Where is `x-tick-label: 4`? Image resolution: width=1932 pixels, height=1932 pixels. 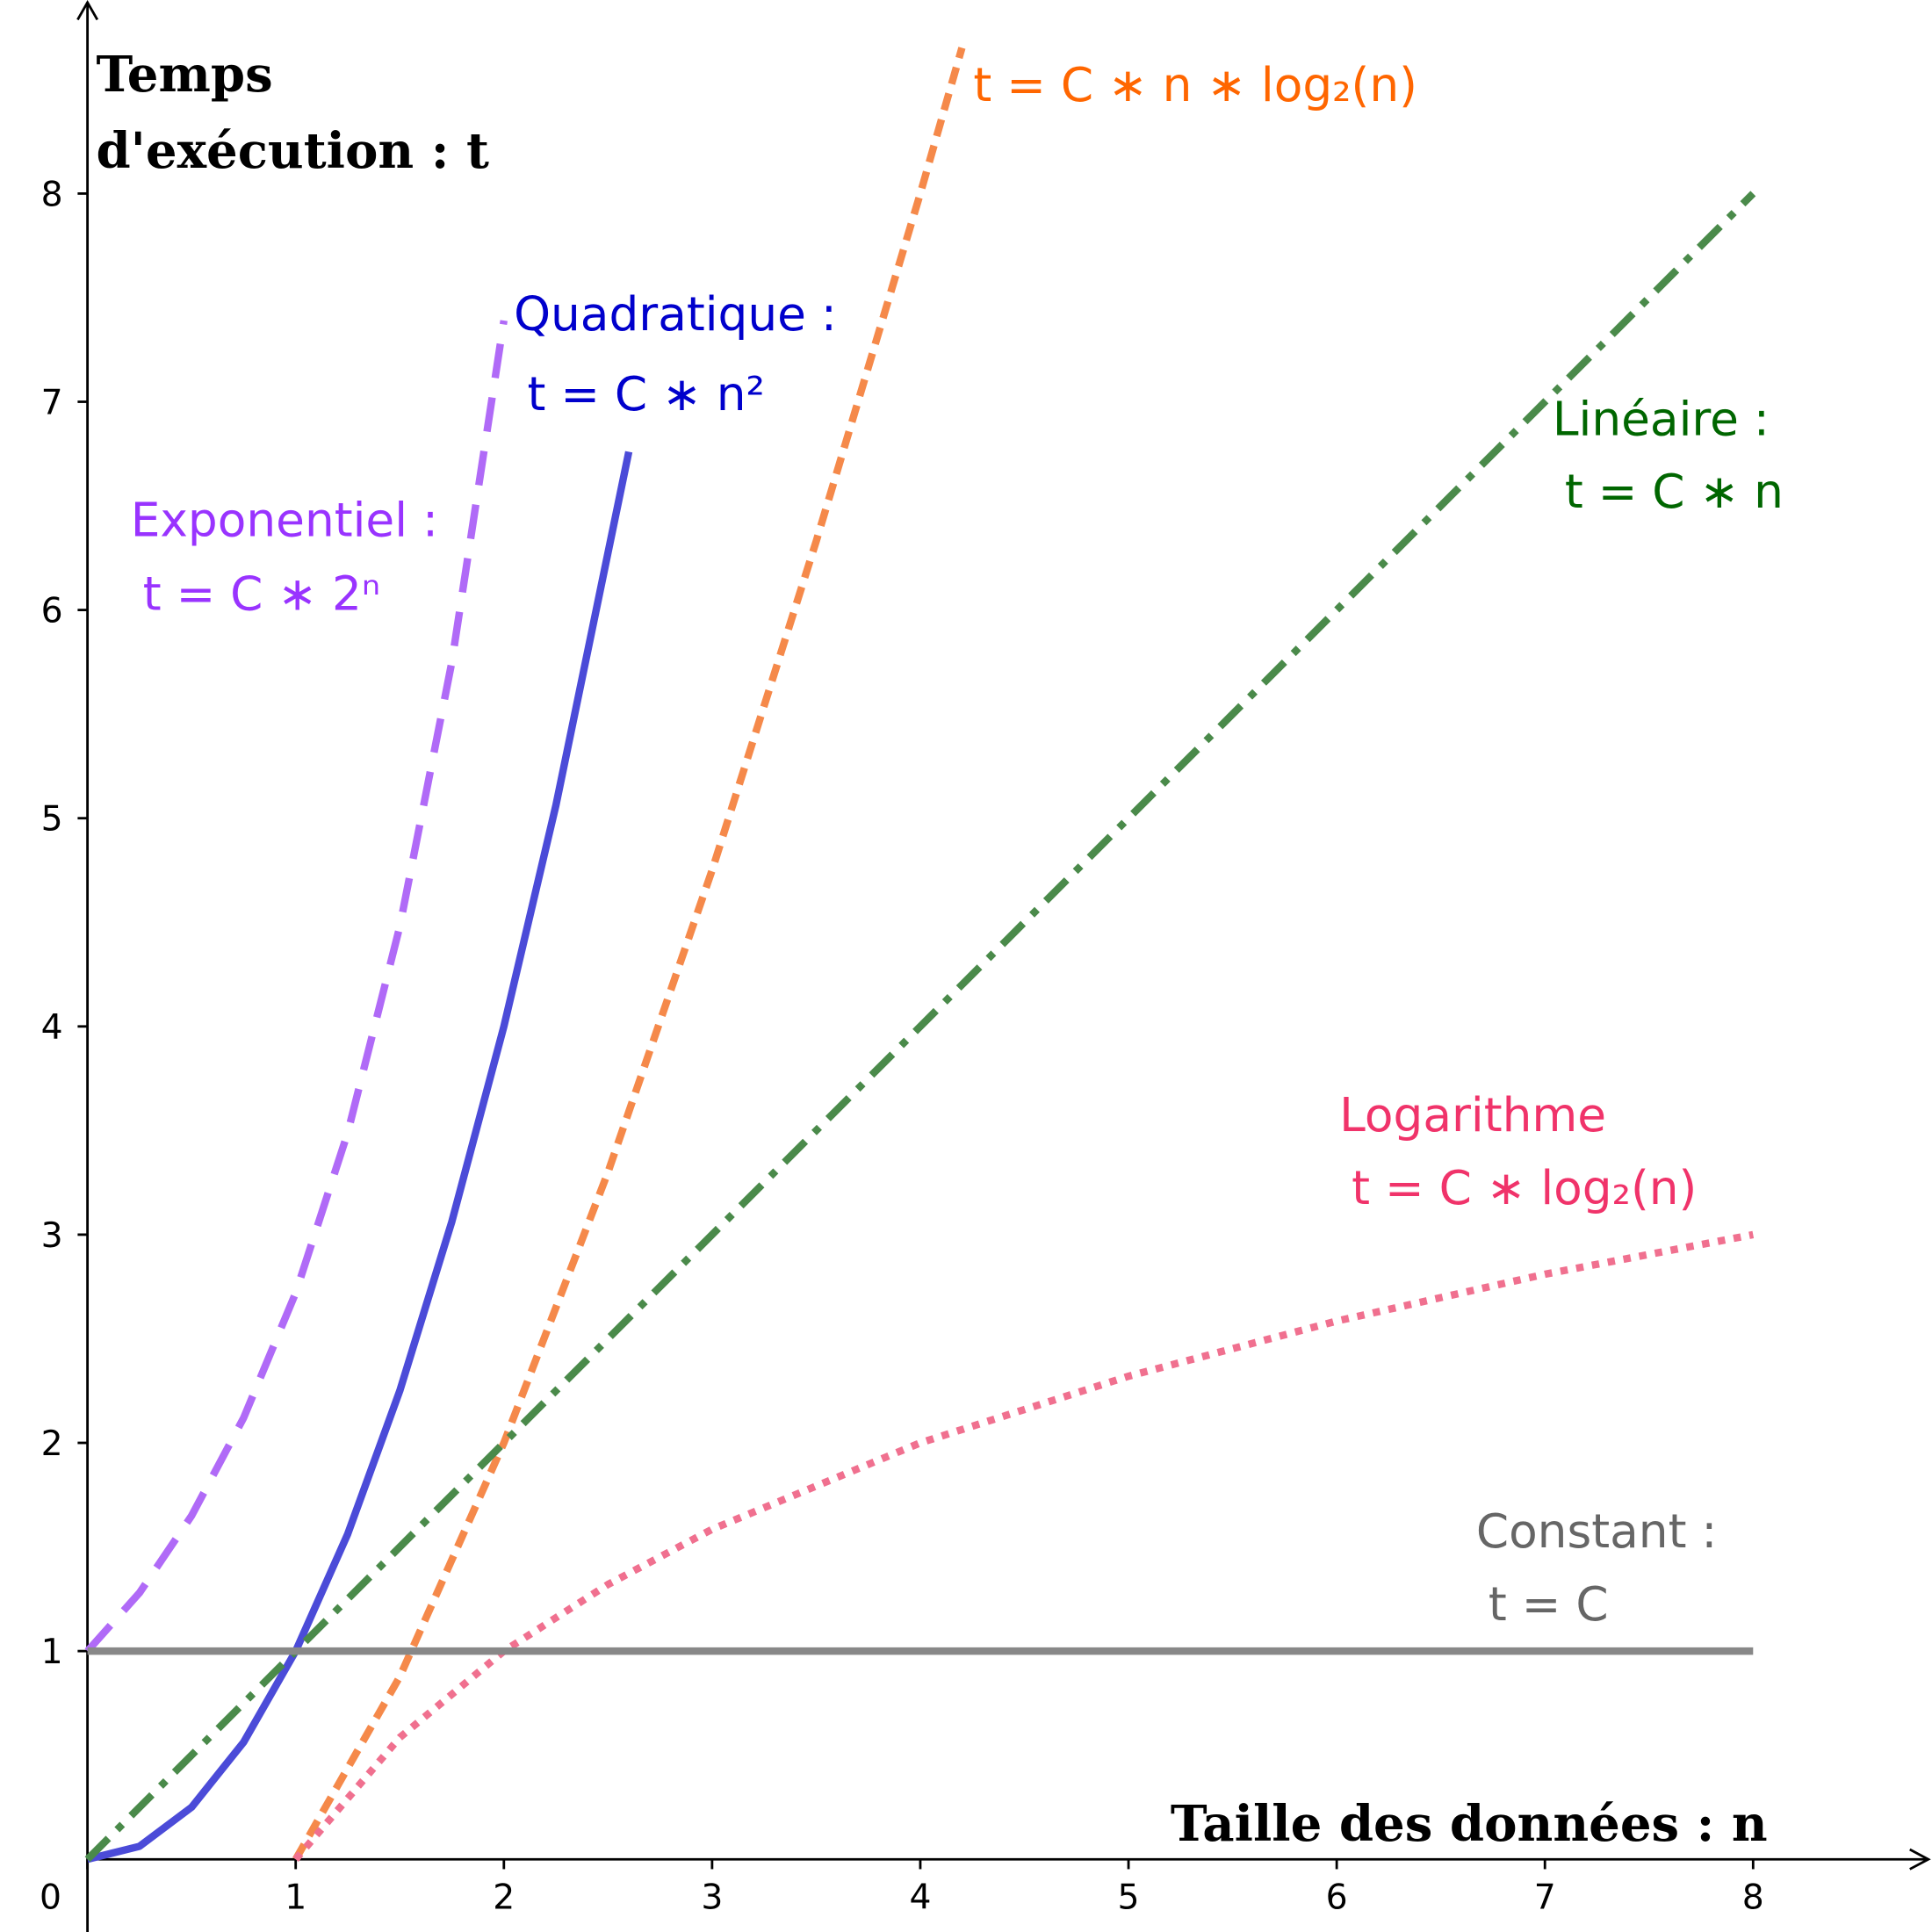
x-tick-label: 4 is located at coordinates (920, 1897).